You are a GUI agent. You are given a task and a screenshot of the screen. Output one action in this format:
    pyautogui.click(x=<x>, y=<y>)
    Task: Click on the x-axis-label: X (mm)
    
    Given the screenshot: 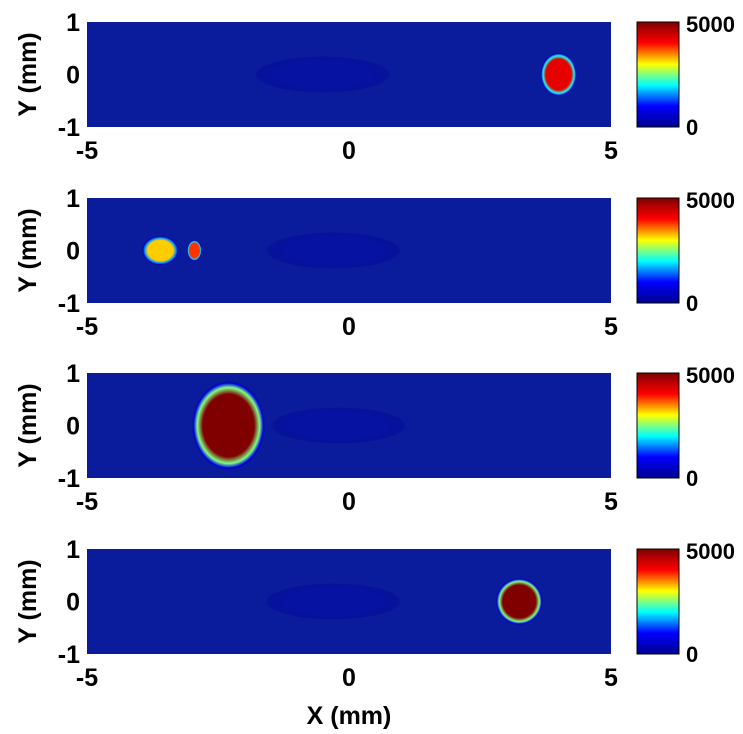 What is the action you would take?
    pyautogui.click(x=349, y=716)
    